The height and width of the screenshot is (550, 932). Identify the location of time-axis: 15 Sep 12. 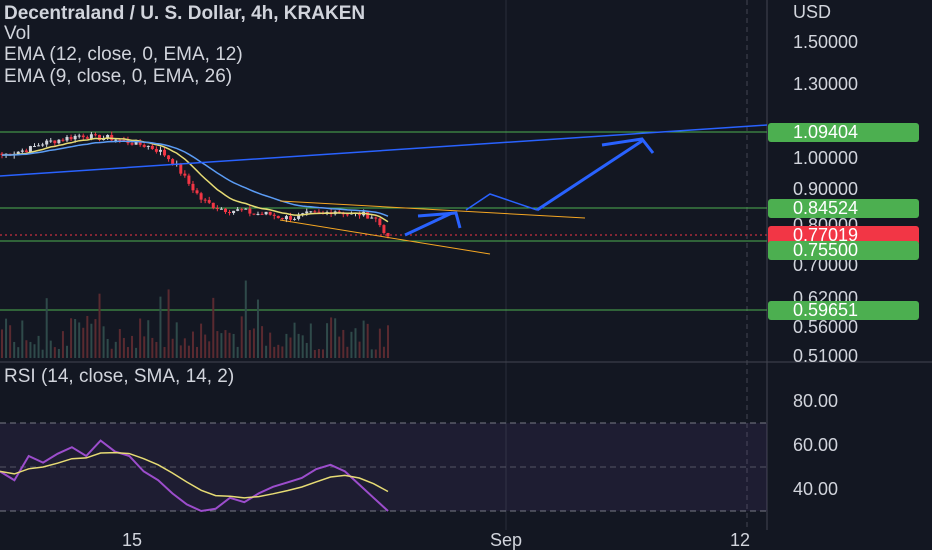
(436, 540).